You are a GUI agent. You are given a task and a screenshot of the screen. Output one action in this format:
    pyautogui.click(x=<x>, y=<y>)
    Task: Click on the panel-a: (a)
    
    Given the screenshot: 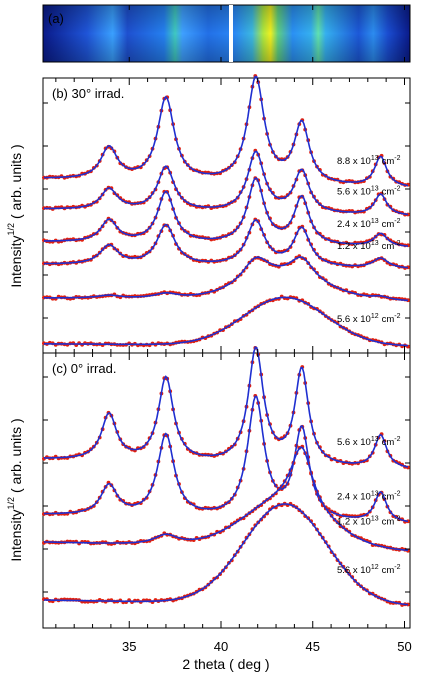 What is the action you would take?
    pyautogui.click(x=226, y=33)
    